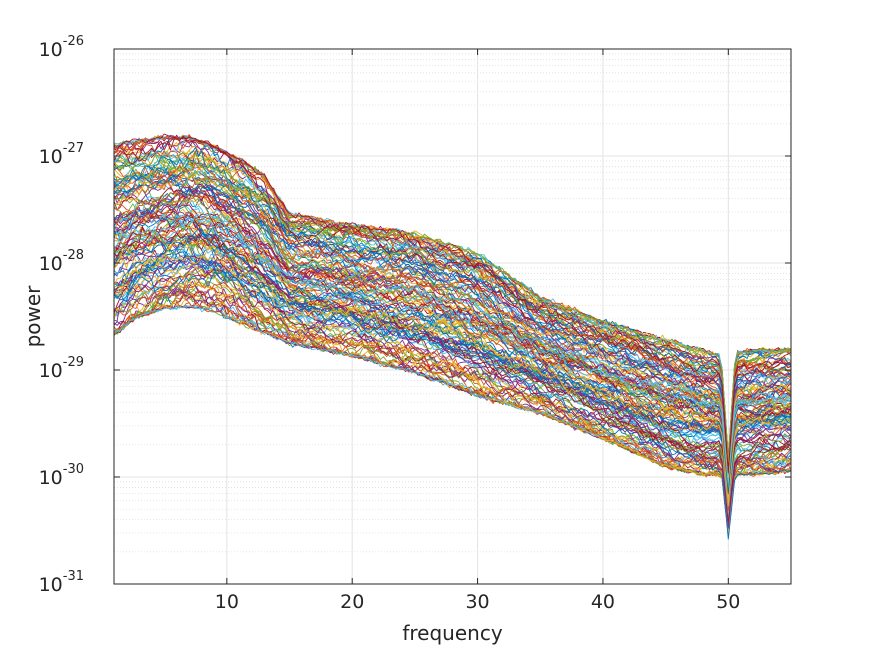  I want to click on x-tick-label: 50, so click(728, 602).